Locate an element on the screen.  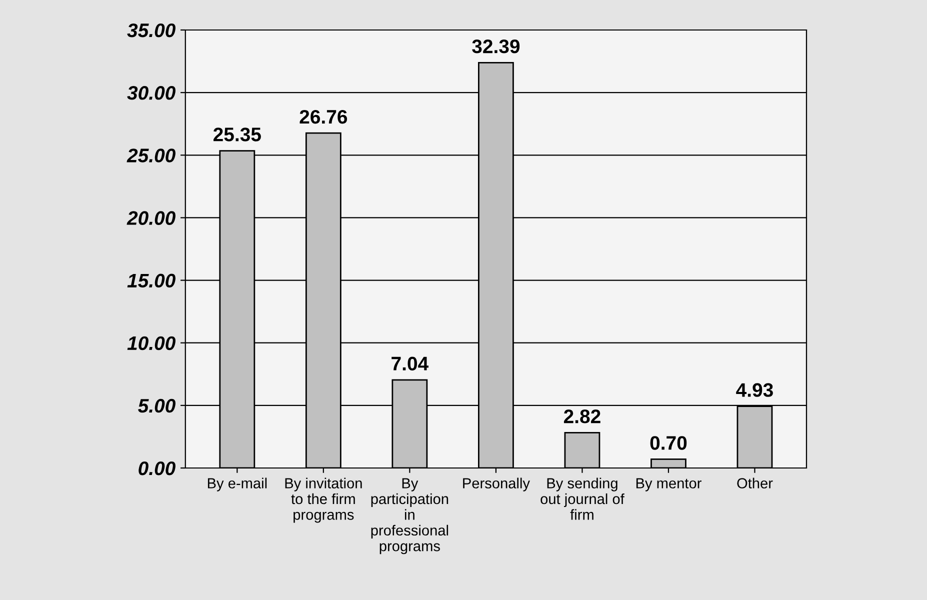
x-tick-label: By invitation to the firm programs is located at coordinates (323, 500).